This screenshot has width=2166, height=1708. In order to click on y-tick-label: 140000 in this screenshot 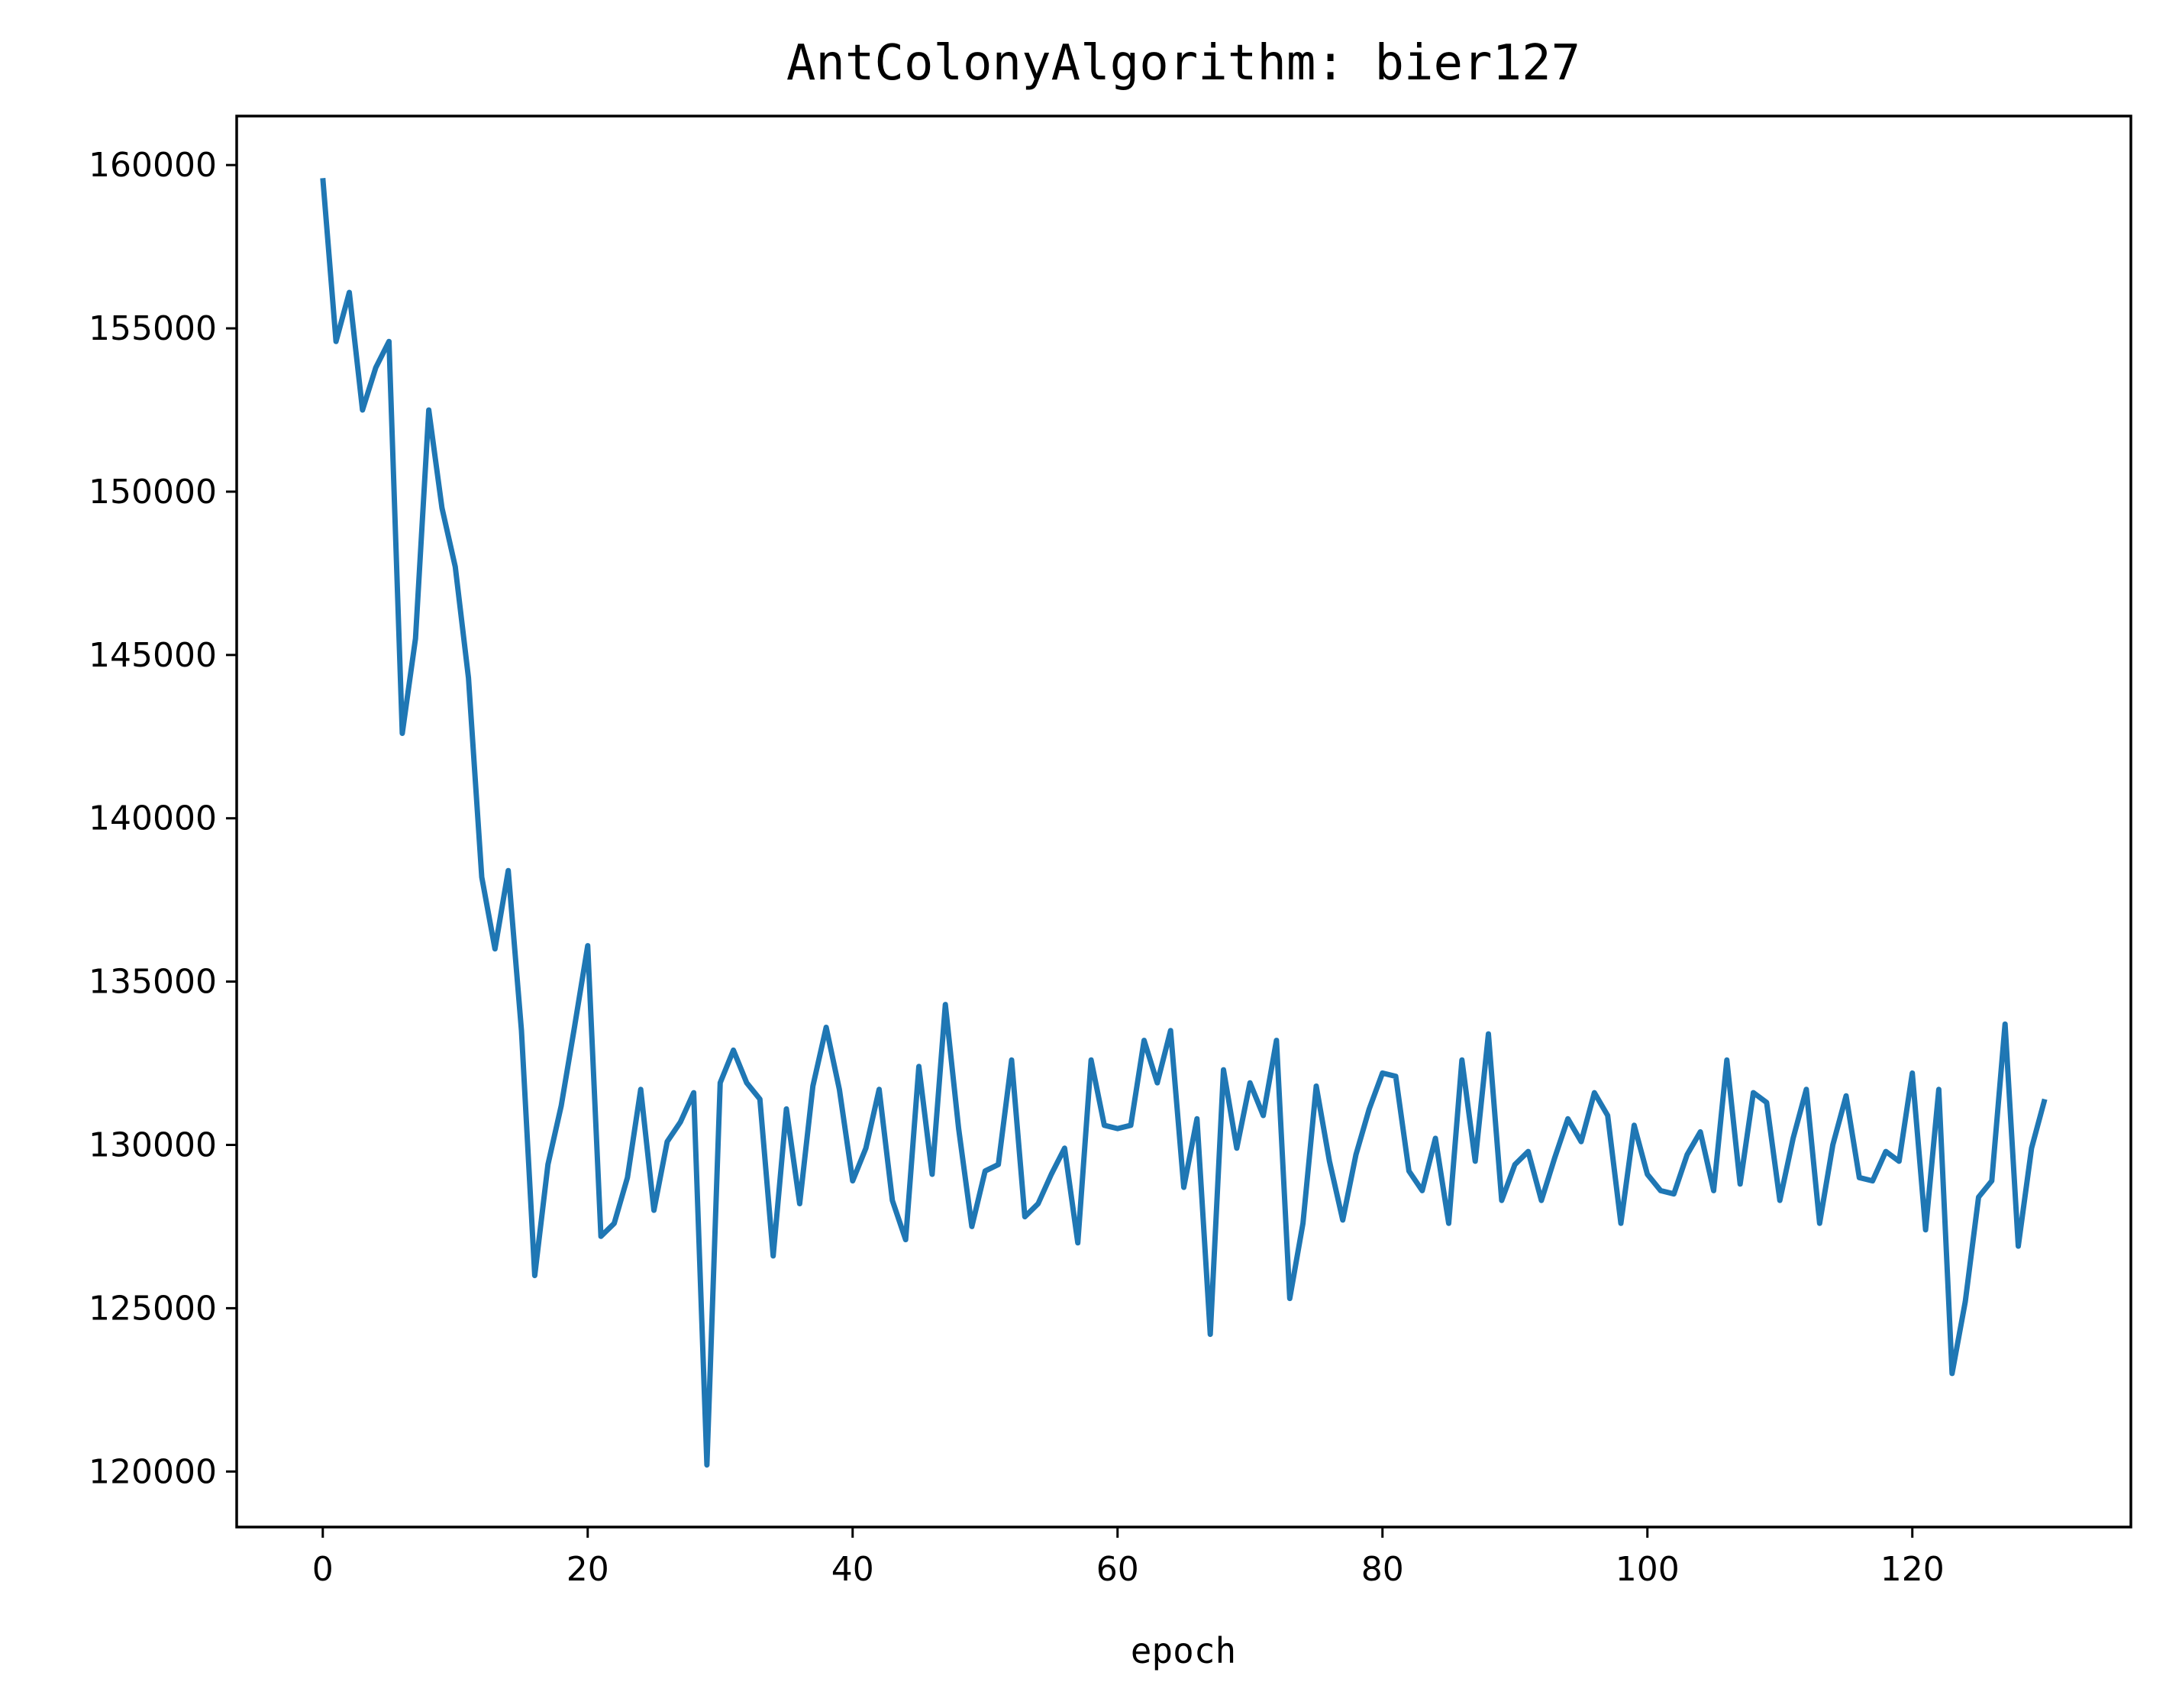, I will do `click(153, 818)`.